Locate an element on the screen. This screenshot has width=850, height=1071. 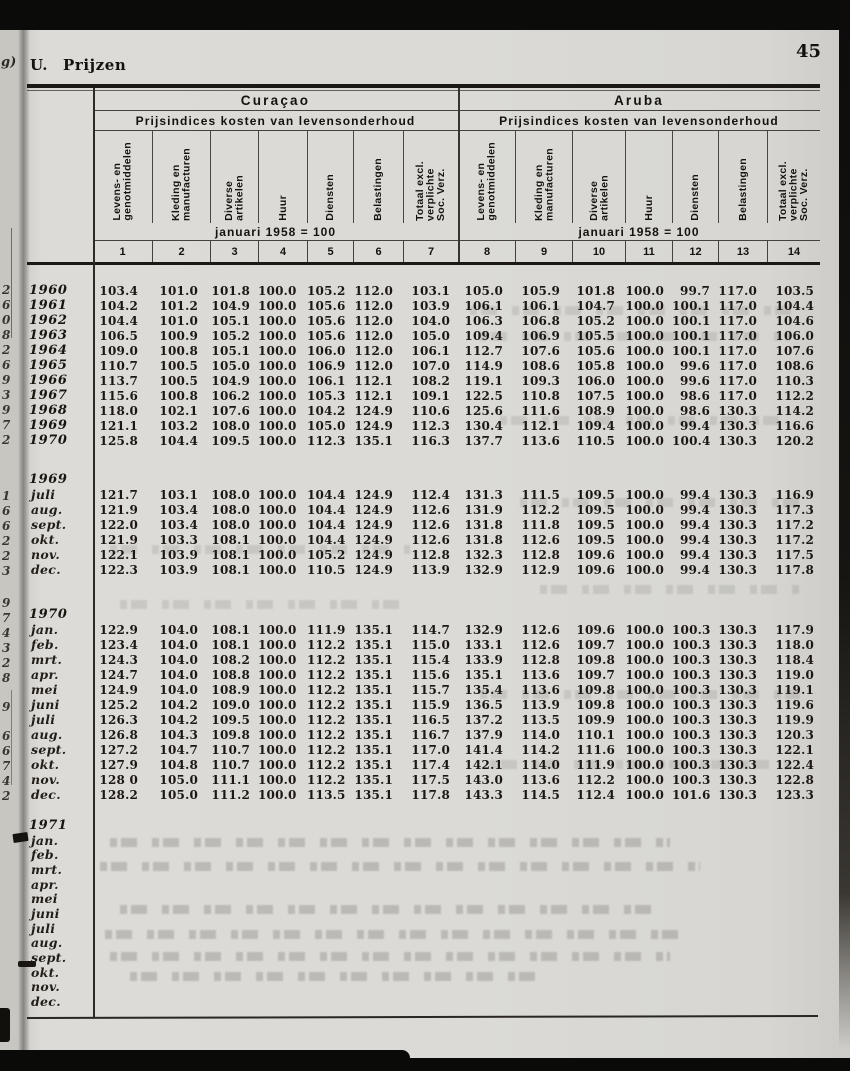
block-heading: 1971 is located at coordinates (48, 825).